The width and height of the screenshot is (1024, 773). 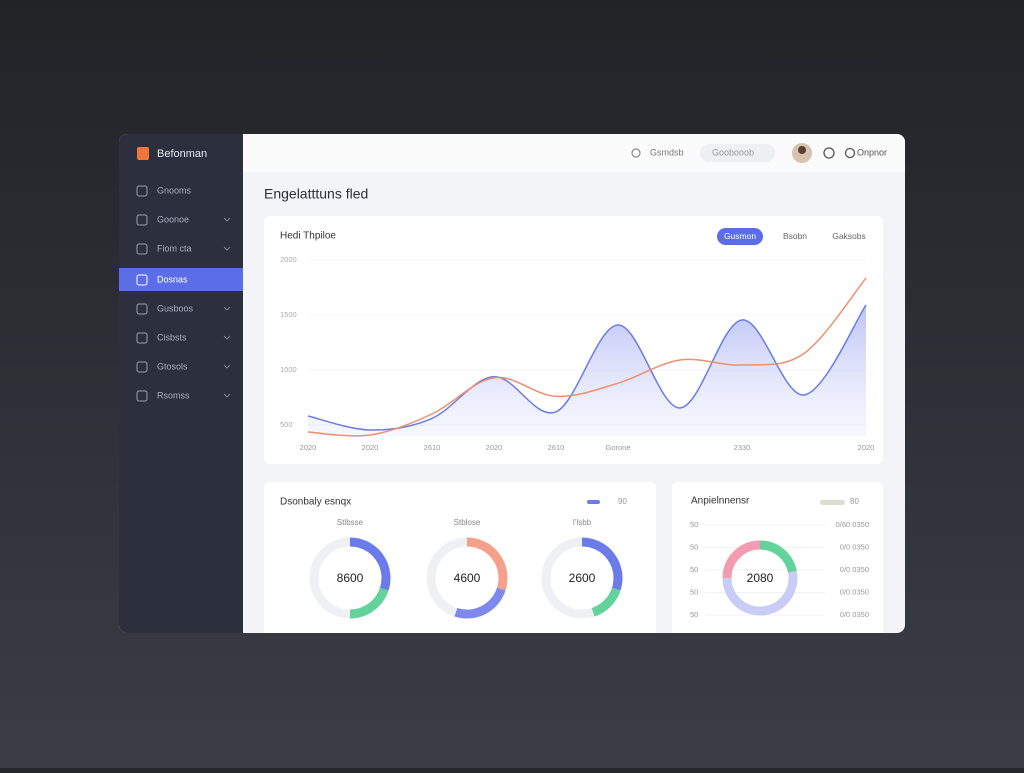 I want to click on search-label: Gsmdsb, so click(x=667, y=152).